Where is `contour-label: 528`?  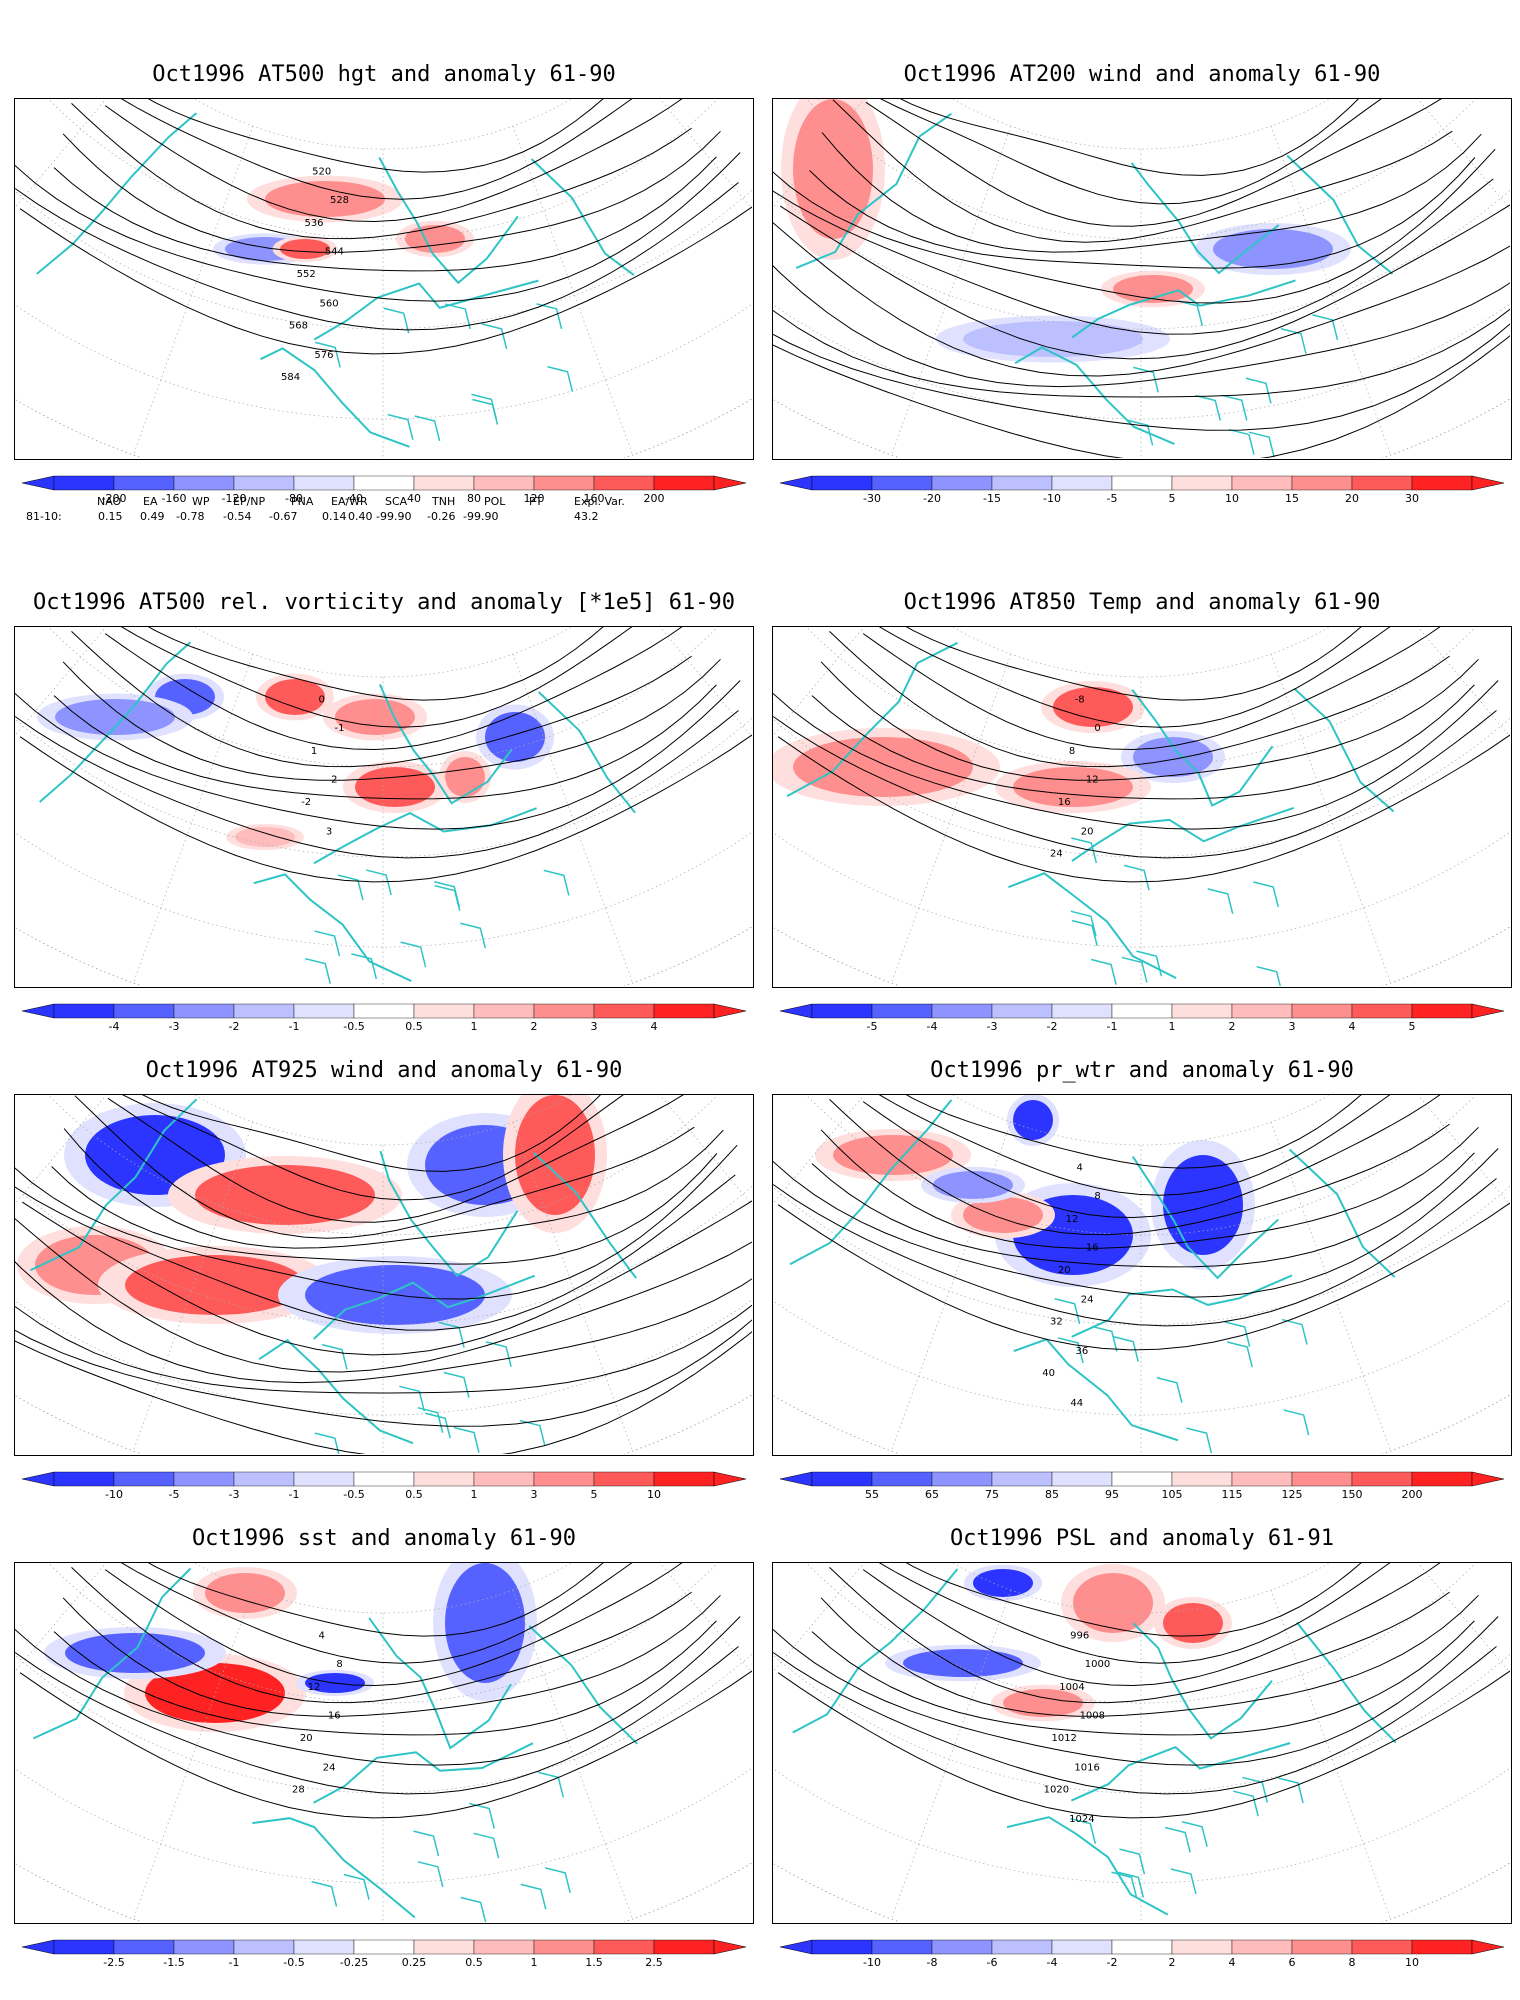
contour-label: 528 is located at coordinates (339, 200).